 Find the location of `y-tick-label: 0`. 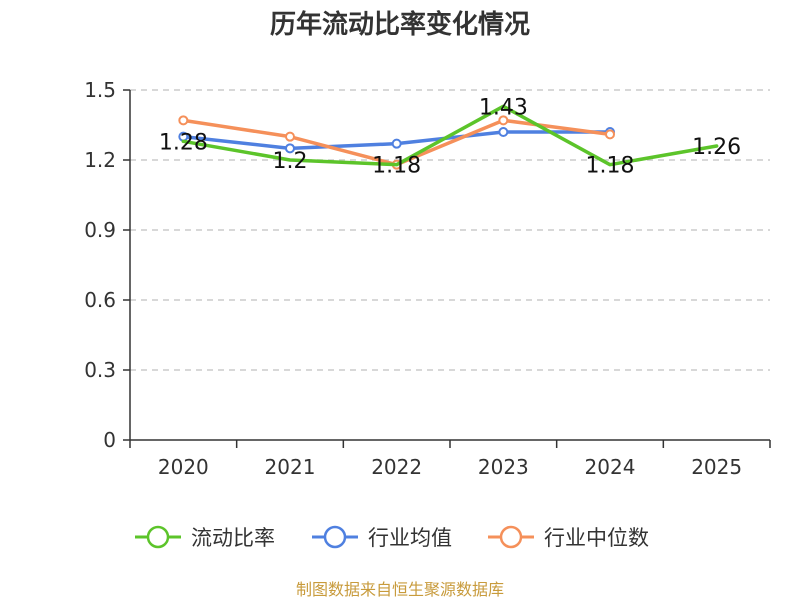

y-tick-label: 0 is located at coordinates (109, 440).